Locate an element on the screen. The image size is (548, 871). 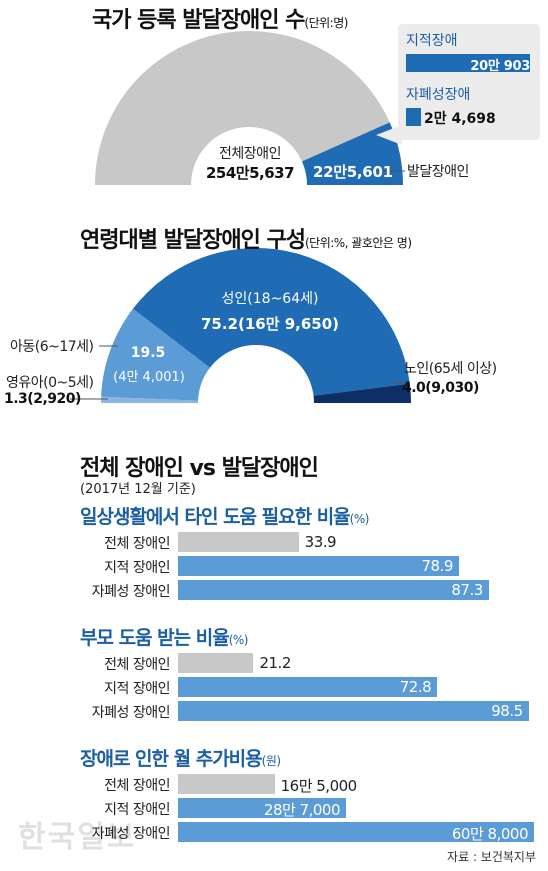
chart1-title: 국가 등록 발달장애인 수(단위:명) is located at coordinates (220, 20).